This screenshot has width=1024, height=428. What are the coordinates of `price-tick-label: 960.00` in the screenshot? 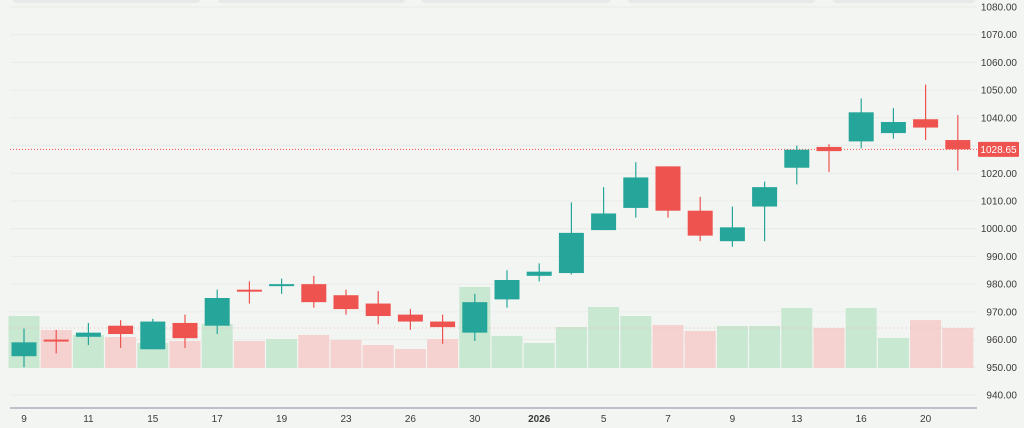 It's located at (1001, 340).